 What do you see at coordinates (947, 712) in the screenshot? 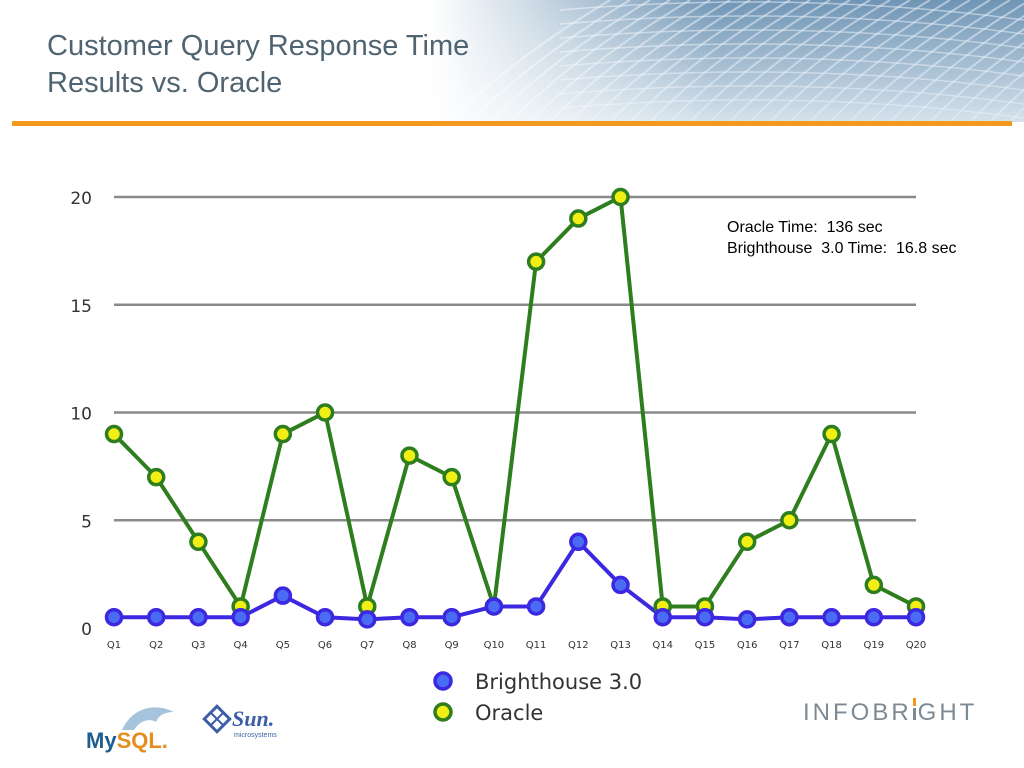
I see `infobright-logo-text-2: GHT` at bounding box center [947, 712].